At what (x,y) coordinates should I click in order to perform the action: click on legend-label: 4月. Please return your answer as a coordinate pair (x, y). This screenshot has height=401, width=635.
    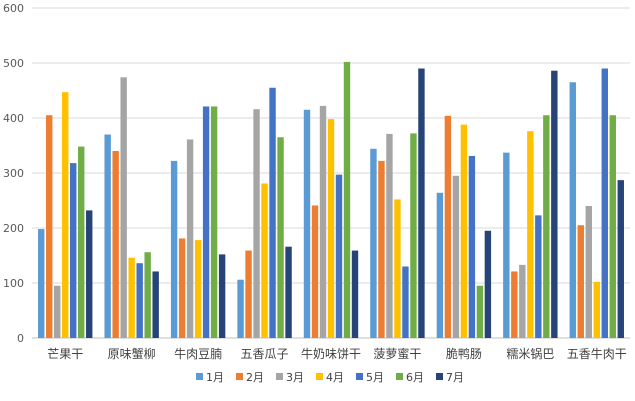
    Looking at the image, I should click on (335, 377).